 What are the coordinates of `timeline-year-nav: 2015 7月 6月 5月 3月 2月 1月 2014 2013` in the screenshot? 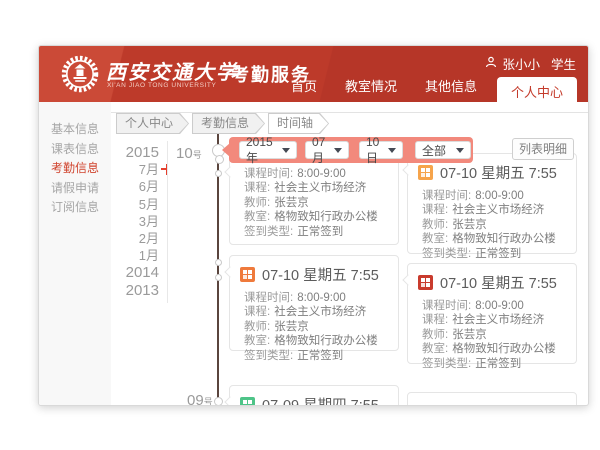 It's located at (138, 221).